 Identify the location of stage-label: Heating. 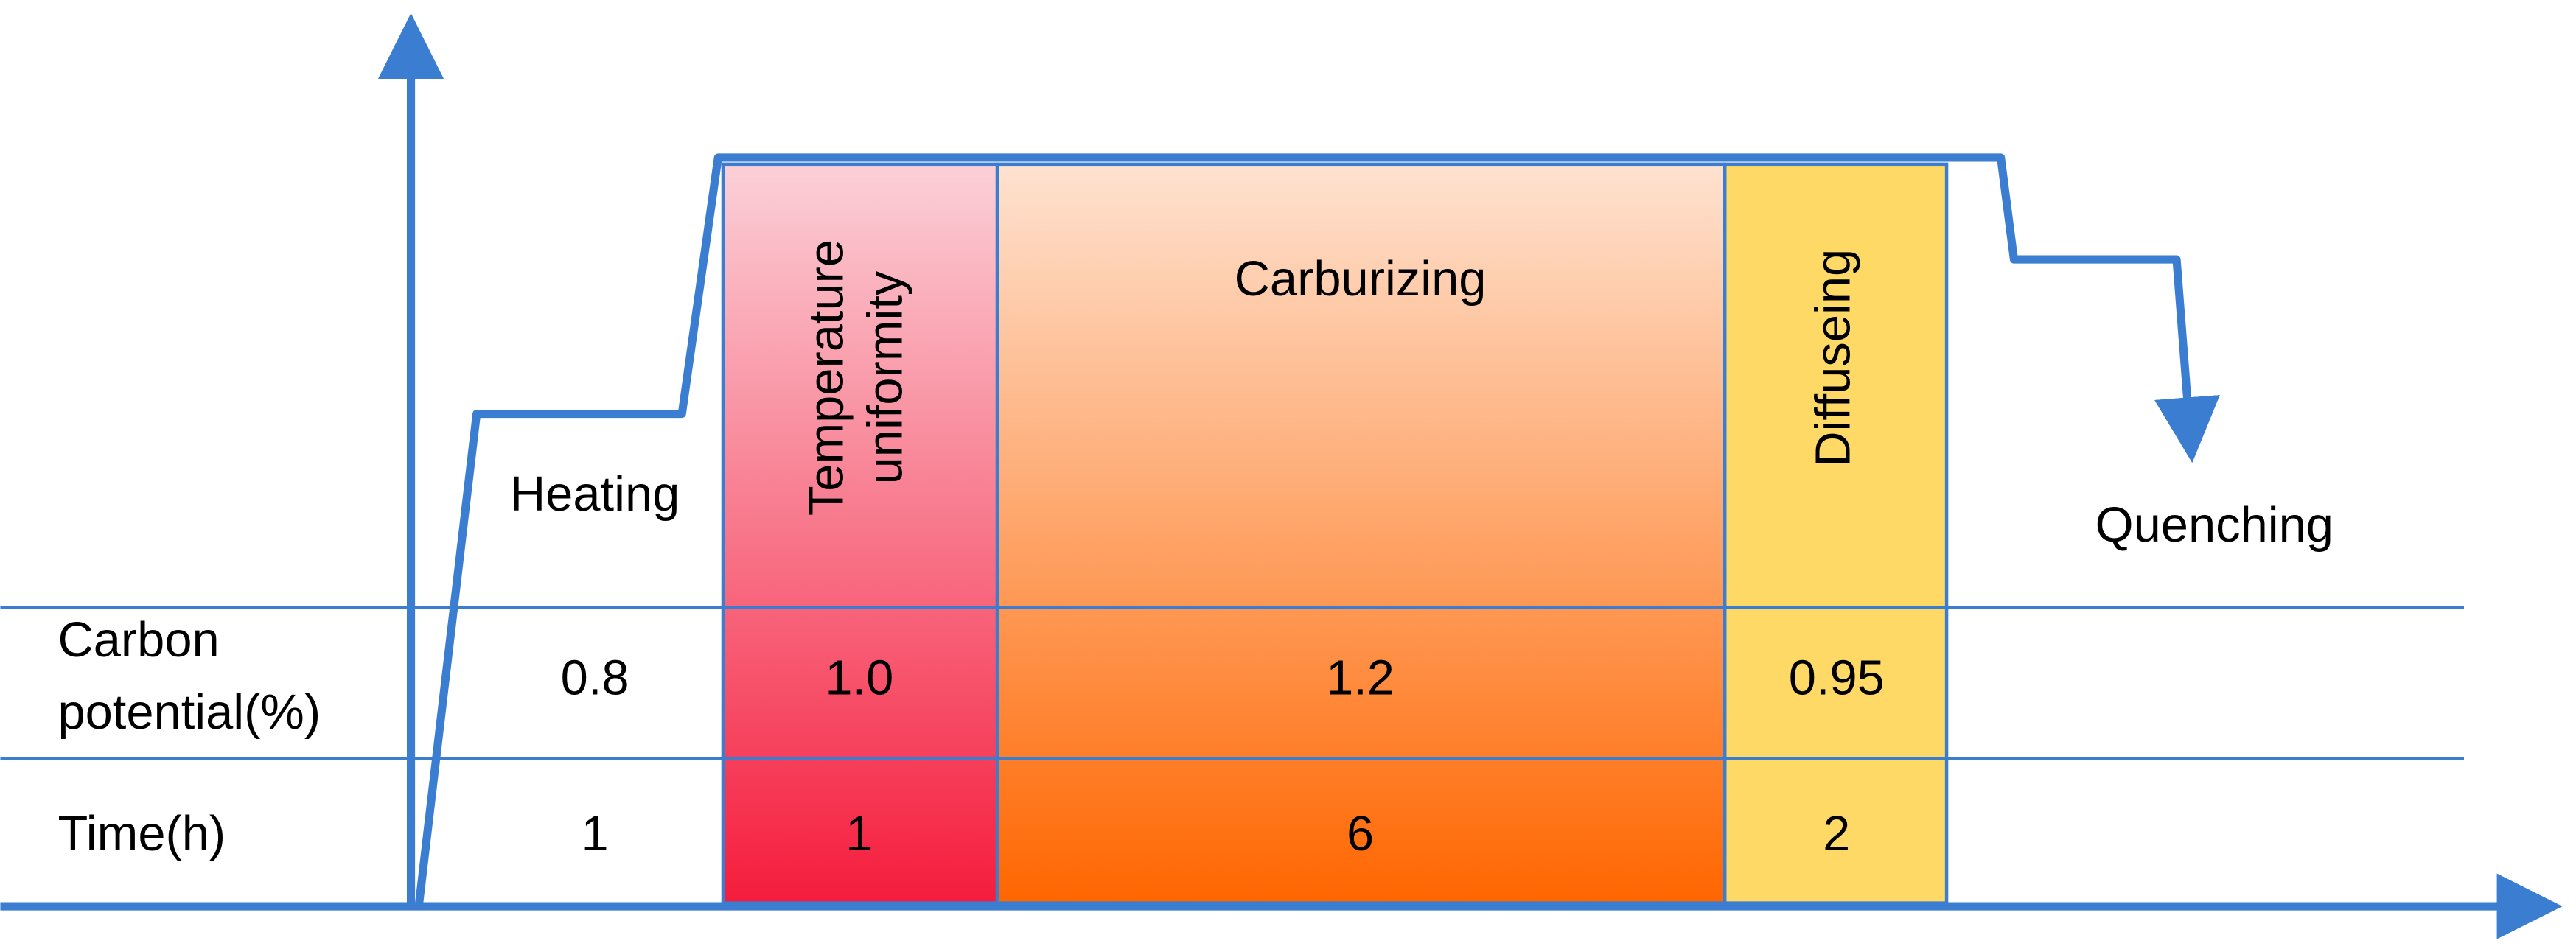
(595, 494).